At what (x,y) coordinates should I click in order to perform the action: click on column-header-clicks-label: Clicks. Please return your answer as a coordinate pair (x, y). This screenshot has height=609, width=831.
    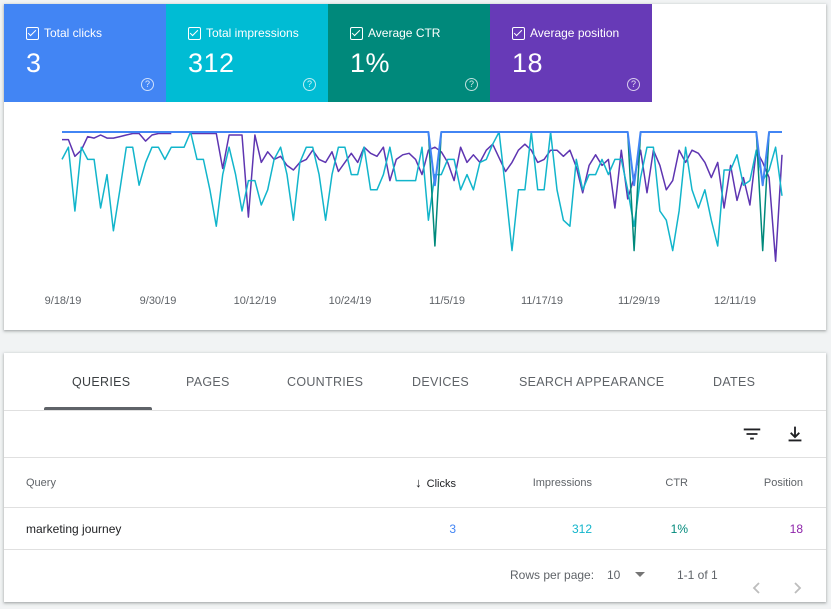
    Looking at the image, I should click on (441, 484).